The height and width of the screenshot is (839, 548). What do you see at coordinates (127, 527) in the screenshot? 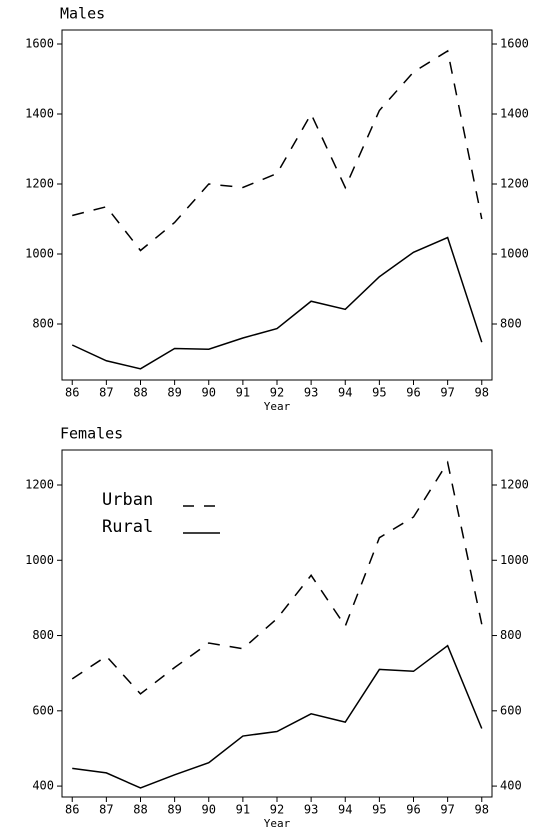
I see `legend-label: Rural` at bounding box center [127, 527].